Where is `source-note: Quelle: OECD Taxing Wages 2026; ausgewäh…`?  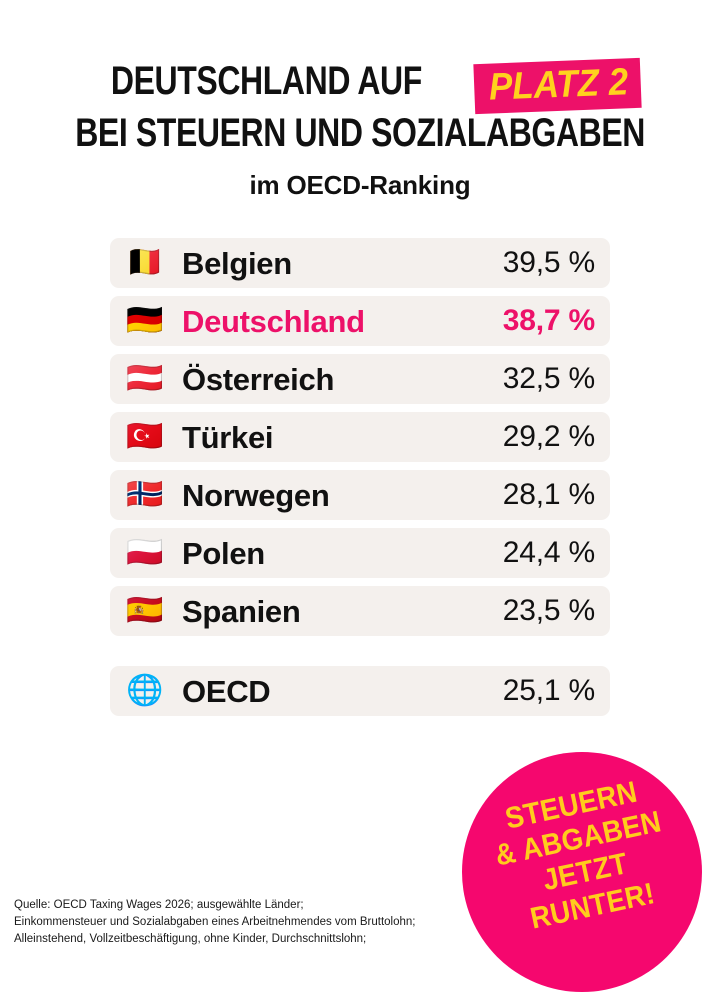 source-note: Quelle: OECD Taxing Wages 2026; ausgewäh… is located at coordinates (214, 922).